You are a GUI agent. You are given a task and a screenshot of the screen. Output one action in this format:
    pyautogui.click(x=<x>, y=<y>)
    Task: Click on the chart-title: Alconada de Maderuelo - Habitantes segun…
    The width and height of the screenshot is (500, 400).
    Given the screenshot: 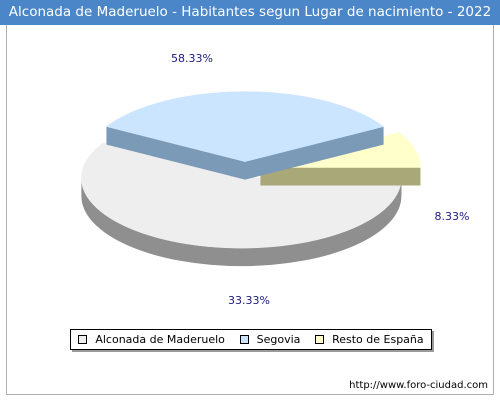 What is the action you would take?
    pyautogui.click(x=250, y=12)
    